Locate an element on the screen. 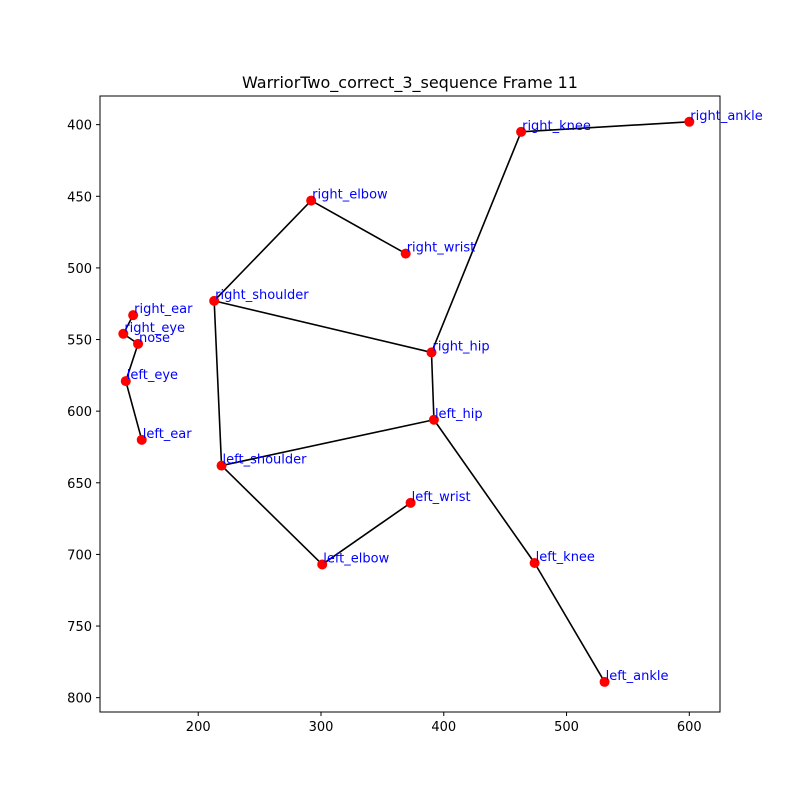 Image resolution: width=800 pixels, height=800 pixels. point-right_wrist is located at coordinates (405, 253).